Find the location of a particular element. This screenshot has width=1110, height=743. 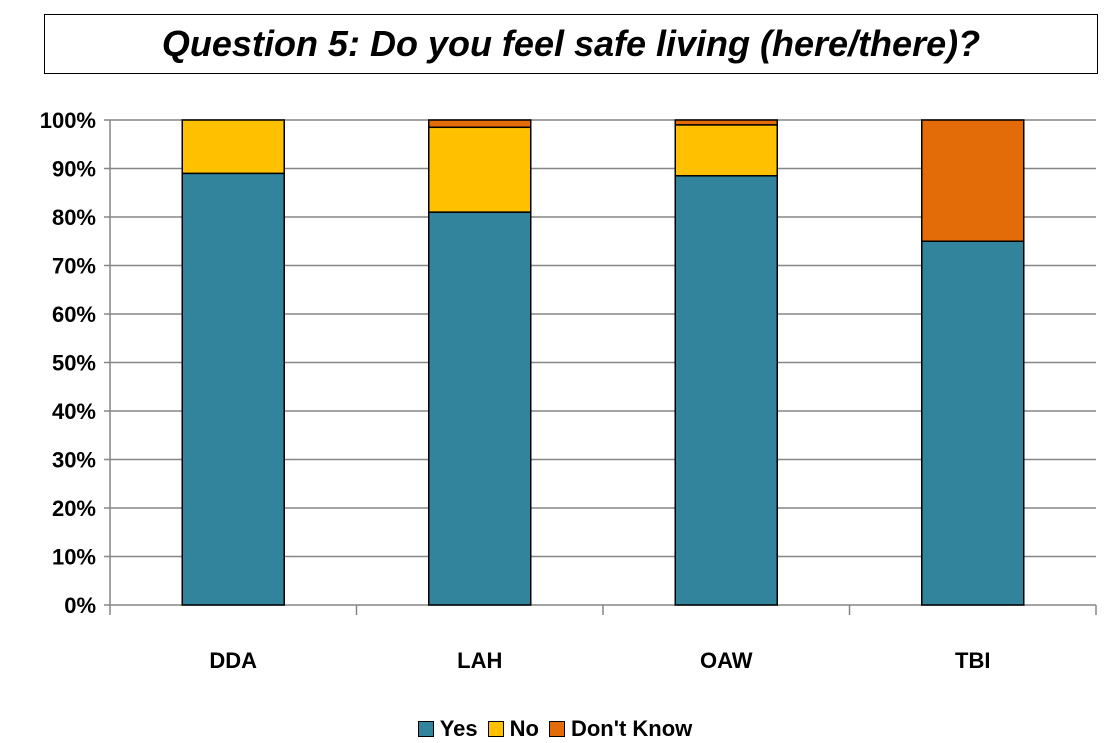

bar-segment-yes-lah is located at coordinates (480, 408).